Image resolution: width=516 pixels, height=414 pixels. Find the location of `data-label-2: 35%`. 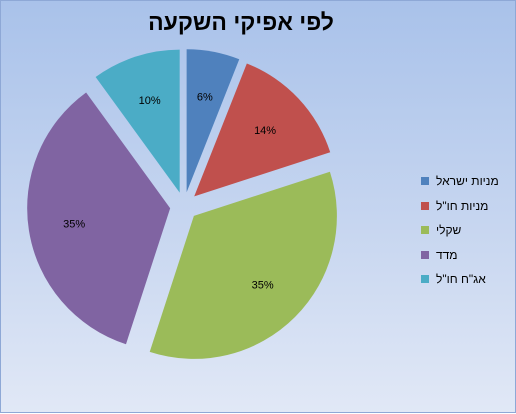

data-label-2: 35% is located at coordinates (263, 286).